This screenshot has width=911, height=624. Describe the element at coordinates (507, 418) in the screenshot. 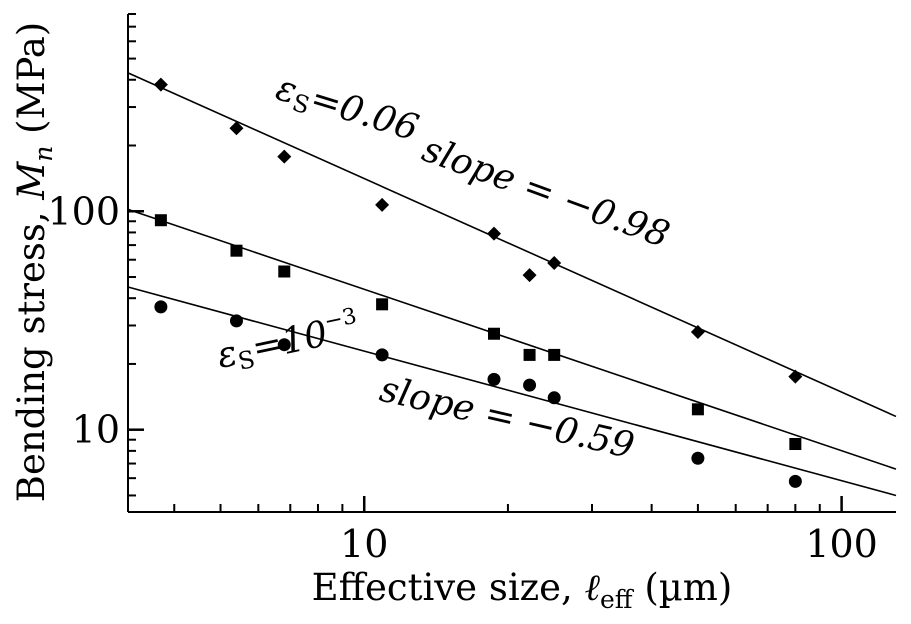

I see `annotation-slope-059: slope = −0.59` at that location.